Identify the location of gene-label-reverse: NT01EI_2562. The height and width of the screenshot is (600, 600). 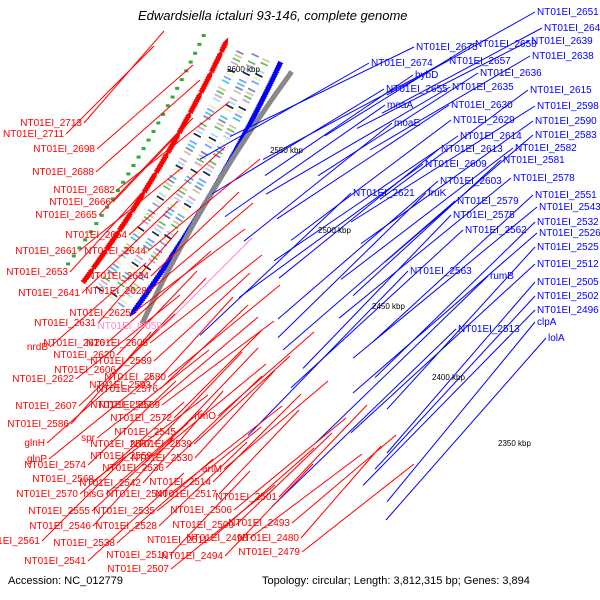
(496, 230).